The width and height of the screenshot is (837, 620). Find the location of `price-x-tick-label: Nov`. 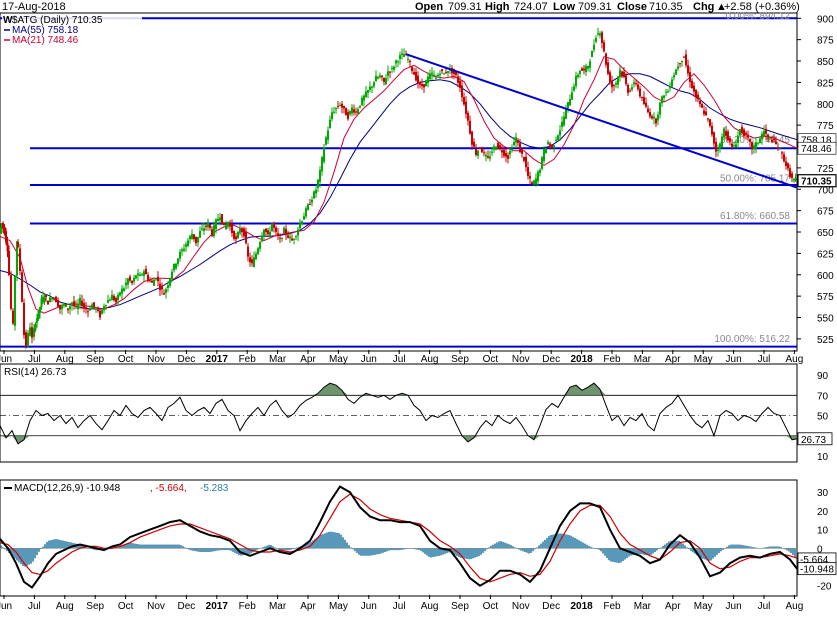

price-x-tick-label: Nov is located at coordinates (156, 359).